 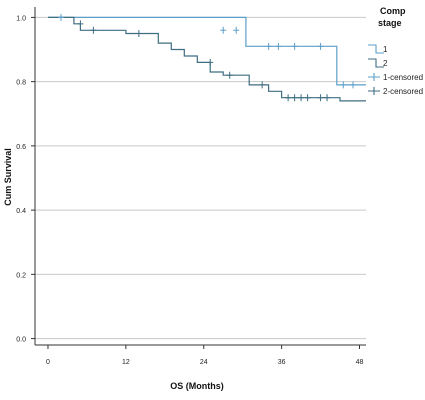 I want to click on legend-label: 1-censored, so click(x=403, y=77).